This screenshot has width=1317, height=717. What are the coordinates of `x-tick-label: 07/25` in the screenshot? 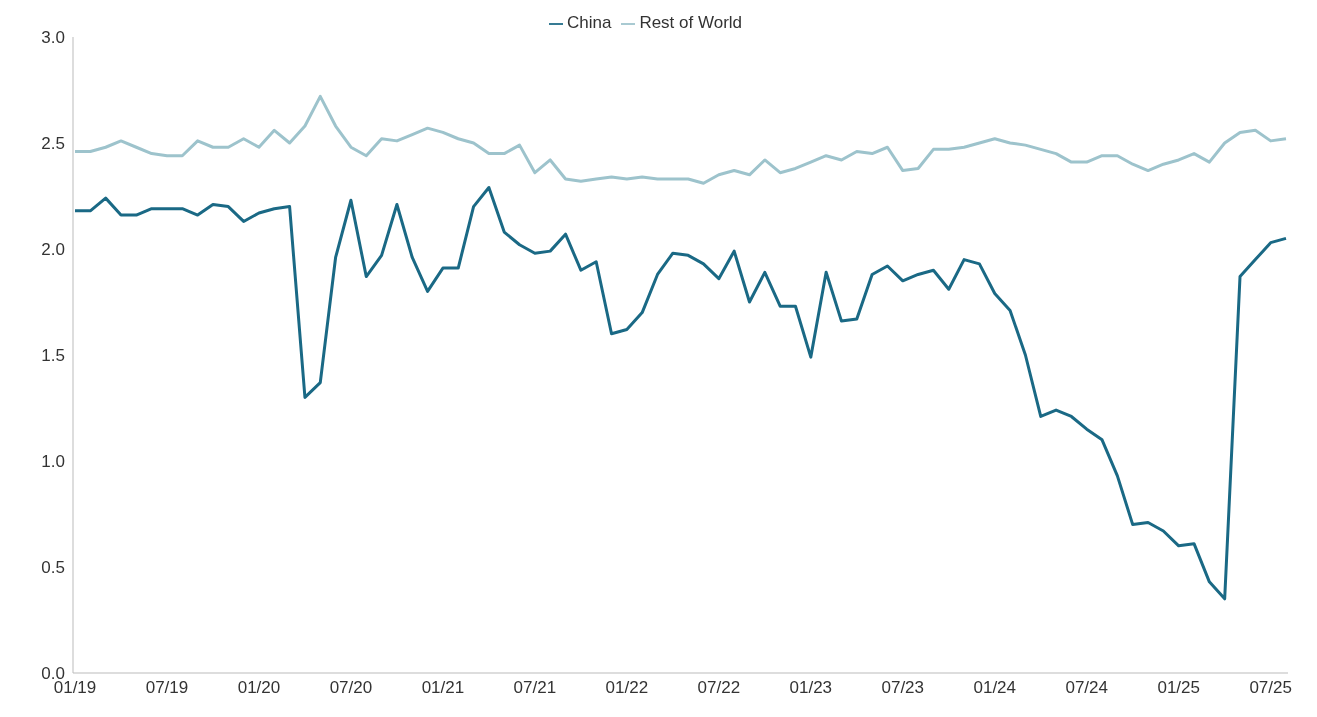 It's located at (1270, 688).